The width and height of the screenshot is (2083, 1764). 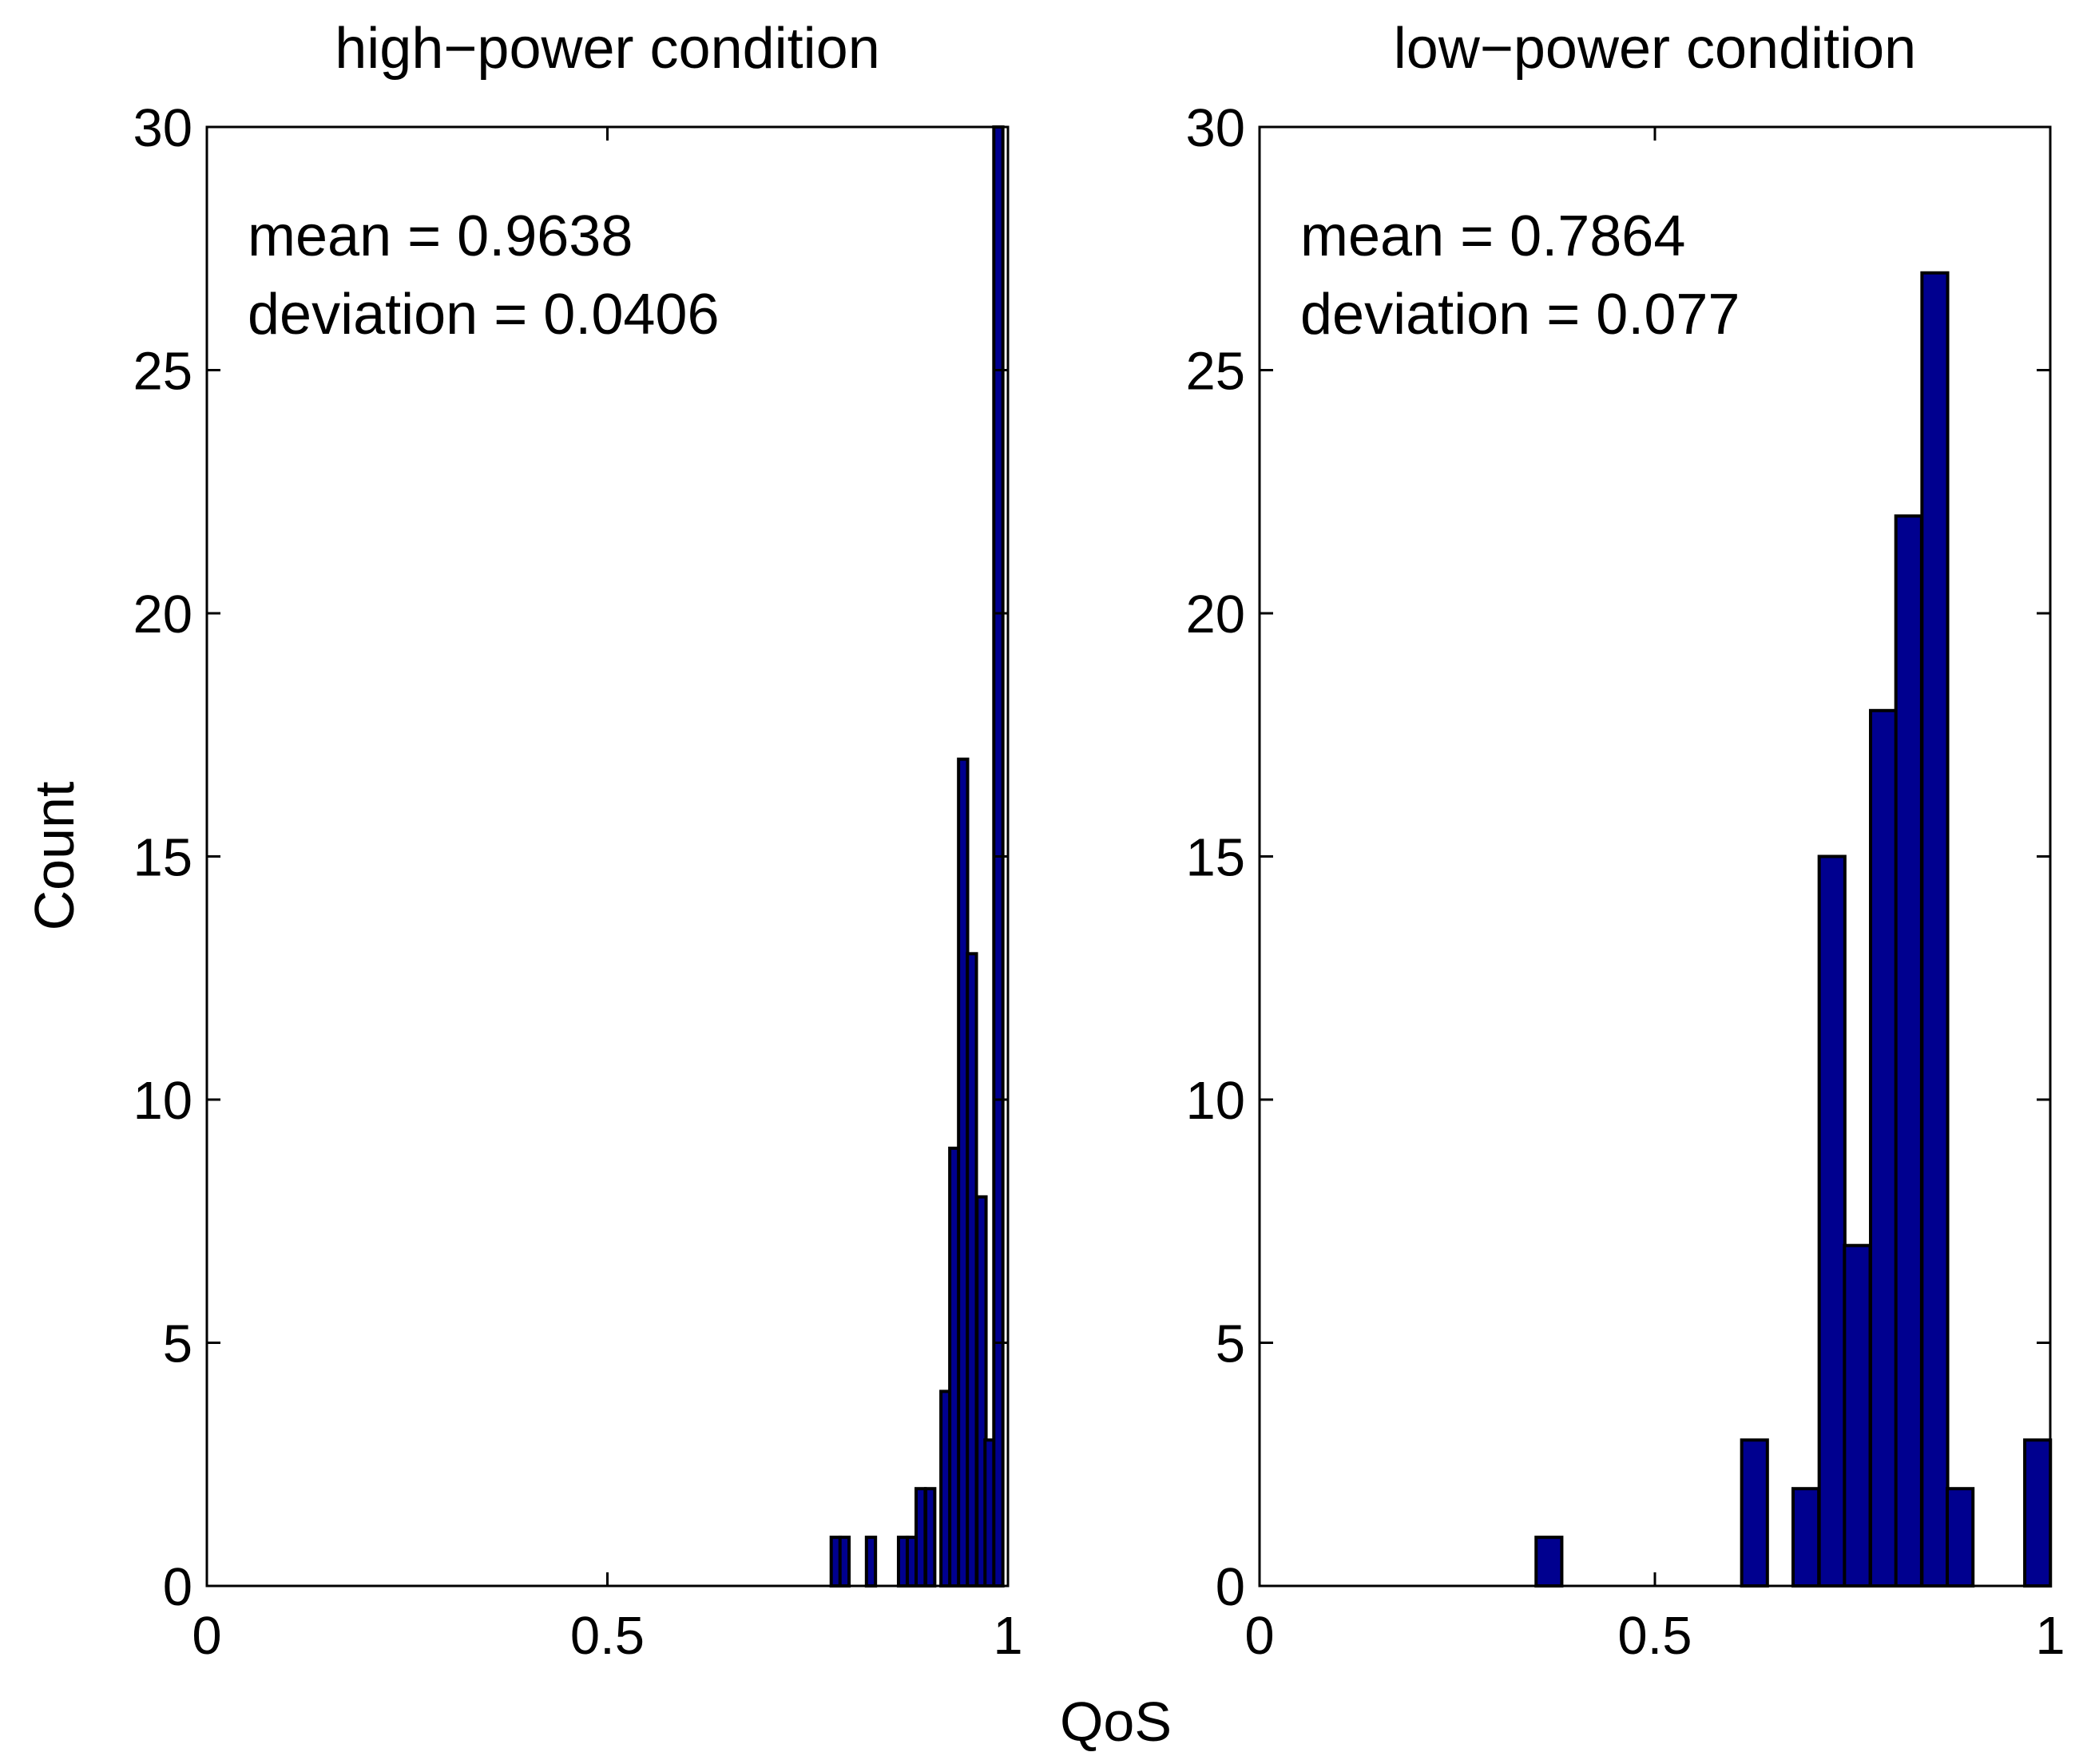 What do you see at coordinates (1116, 1722) in the screenshot?
I see `x-axis-label: QoS` at bounding box center [1116, 1722].